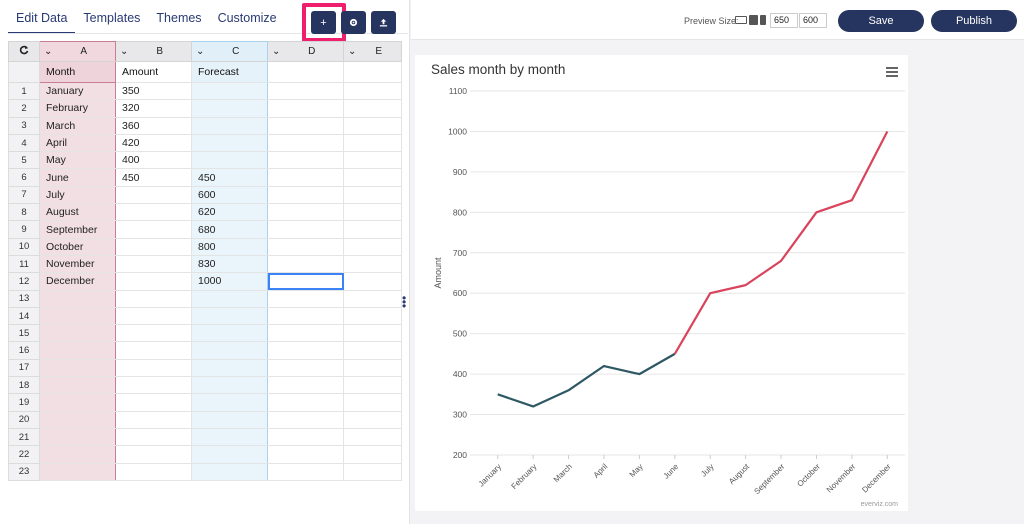  Describe the element at coordinates (229, 72) in the screenshot. I see `grid-cell: Forecast` at that location.